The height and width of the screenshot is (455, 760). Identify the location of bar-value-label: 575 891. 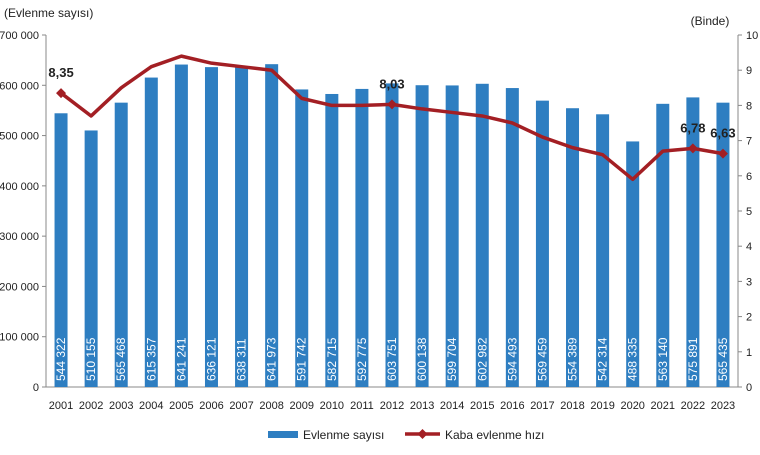
(693, 359).